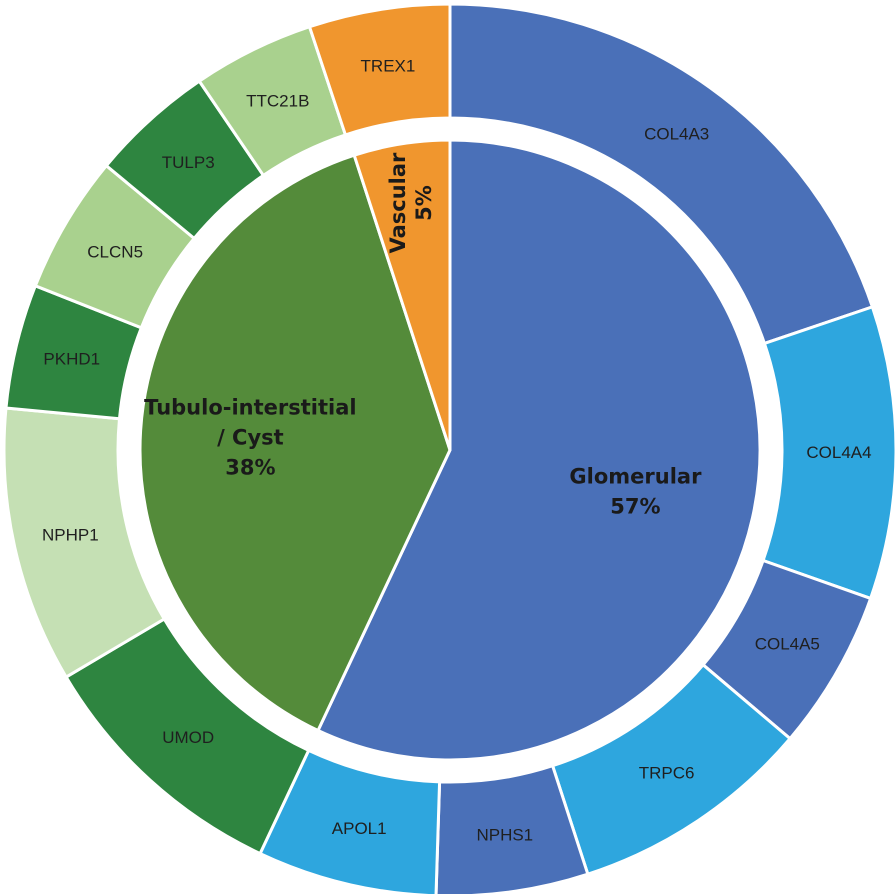  I want to click on outer-label-tulp3: TULP3, so click(188, 162).